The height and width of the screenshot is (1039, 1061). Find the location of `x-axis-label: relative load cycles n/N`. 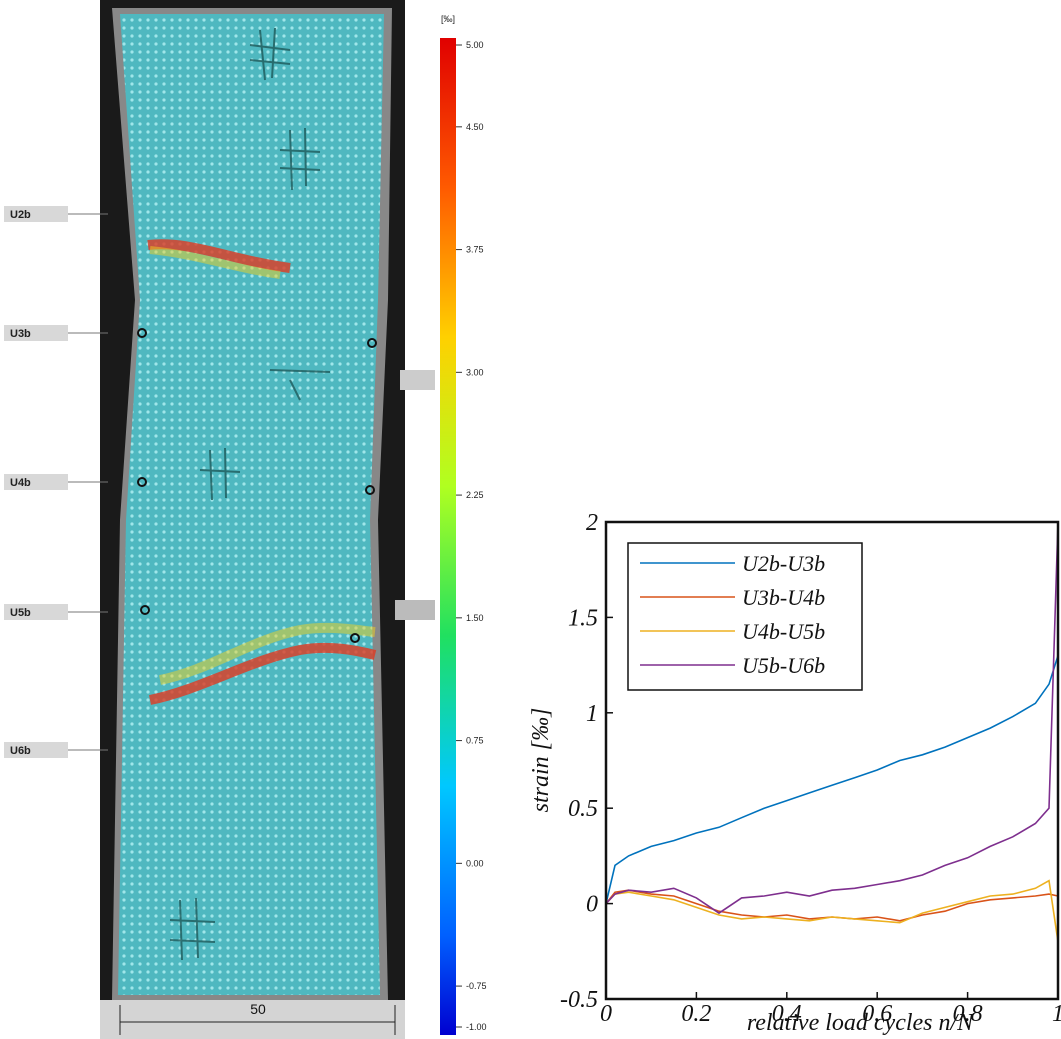

x-axis-label: relative load cycles n/N is located at coordinates (861, 1023).